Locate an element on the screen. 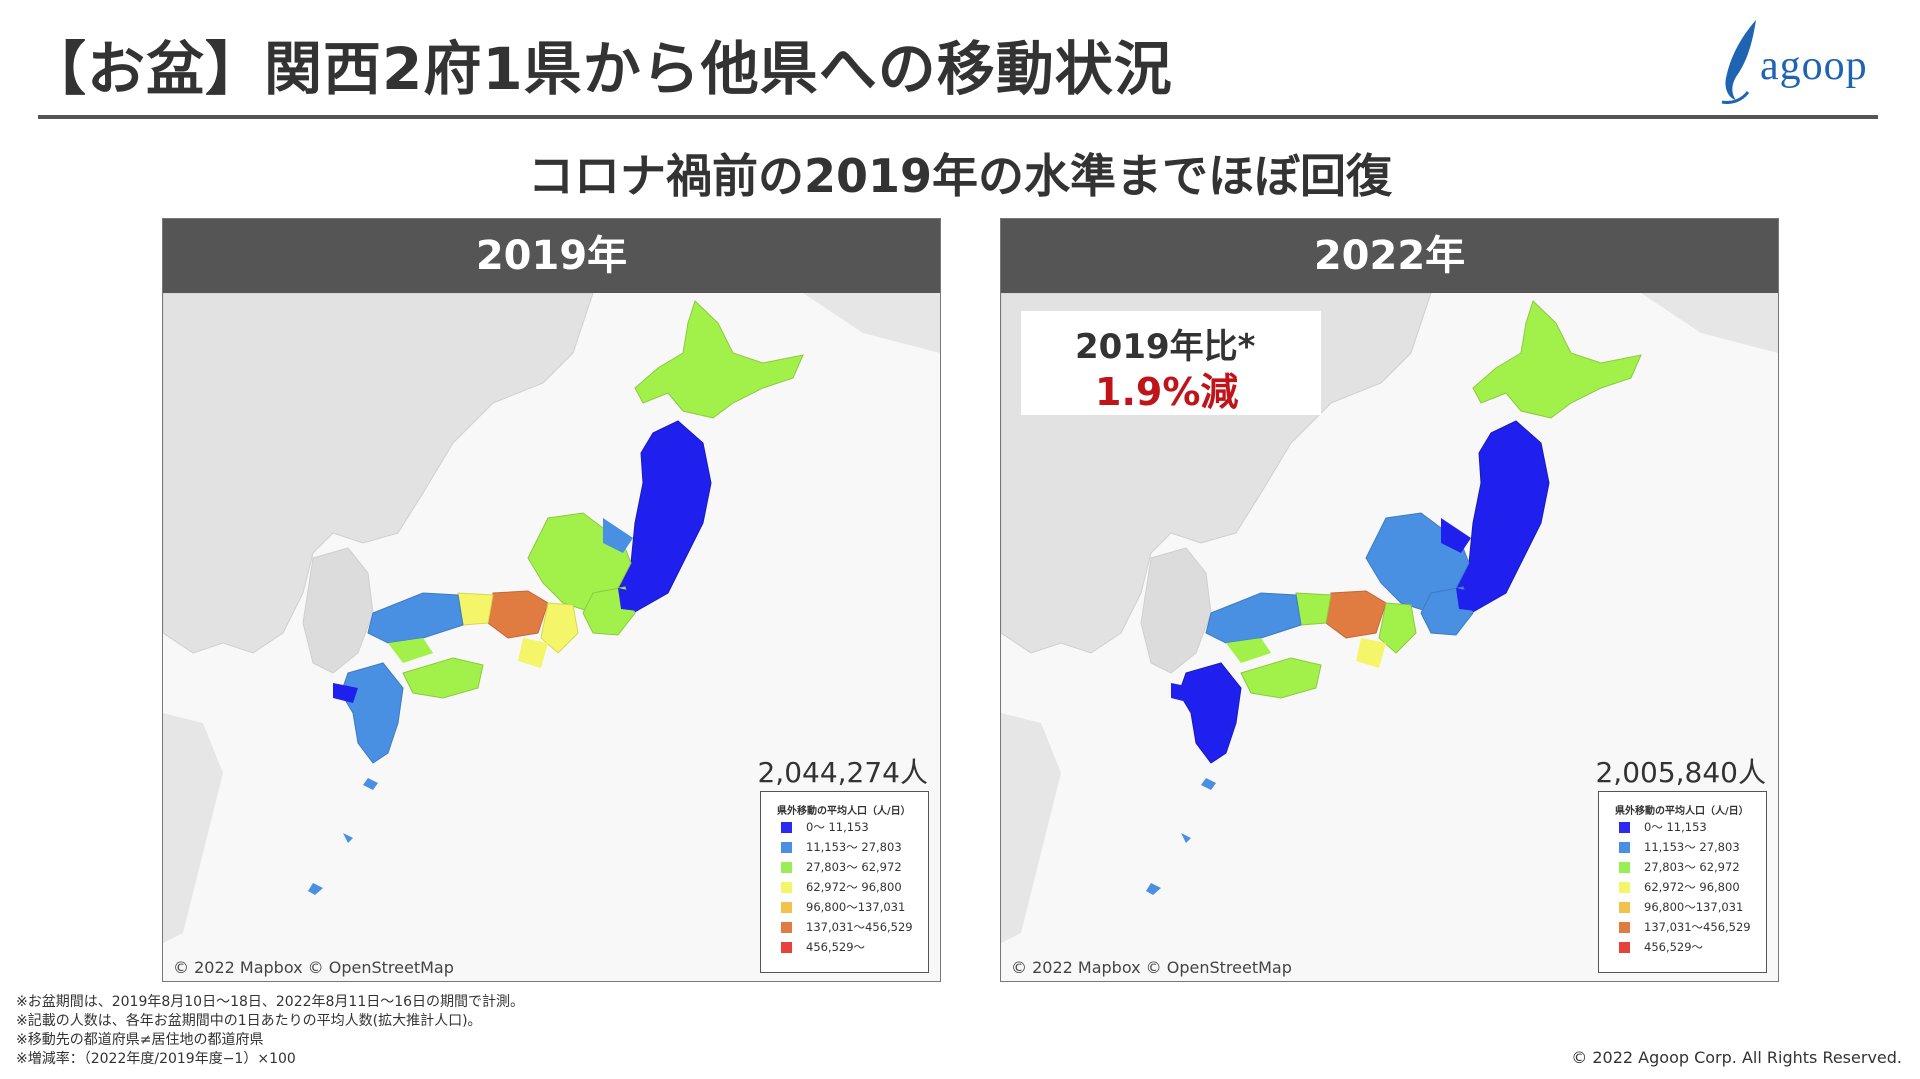 Image resolution: width=1920 pixels, height=1079 pixels. subtitle: コロナ禍前の2019年の水準までほぼ回復 is located at coordinates (960, 176).